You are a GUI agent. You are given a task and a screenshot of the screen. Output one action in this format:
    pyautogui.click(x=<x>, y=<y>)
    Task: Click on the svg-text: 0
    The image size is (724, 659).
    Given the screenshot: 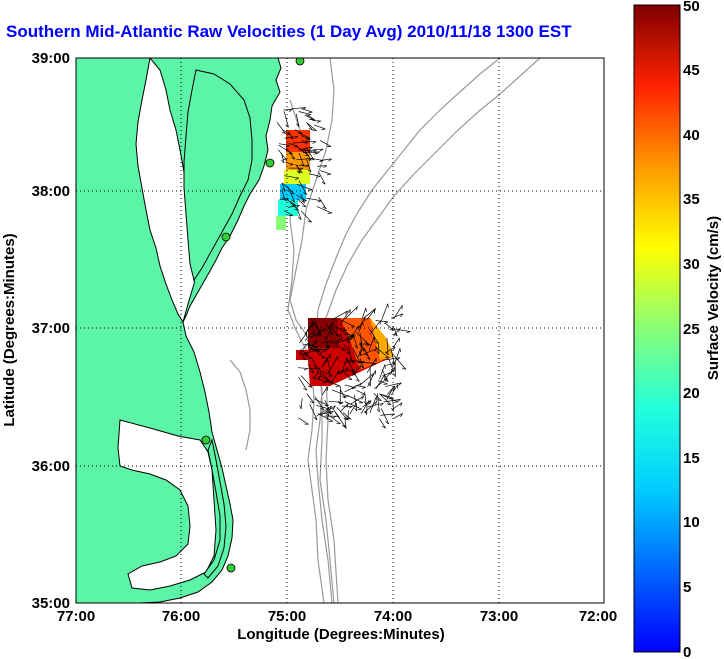 What is the action you would take?
    pyautogui.click(x=687, y=651)
    